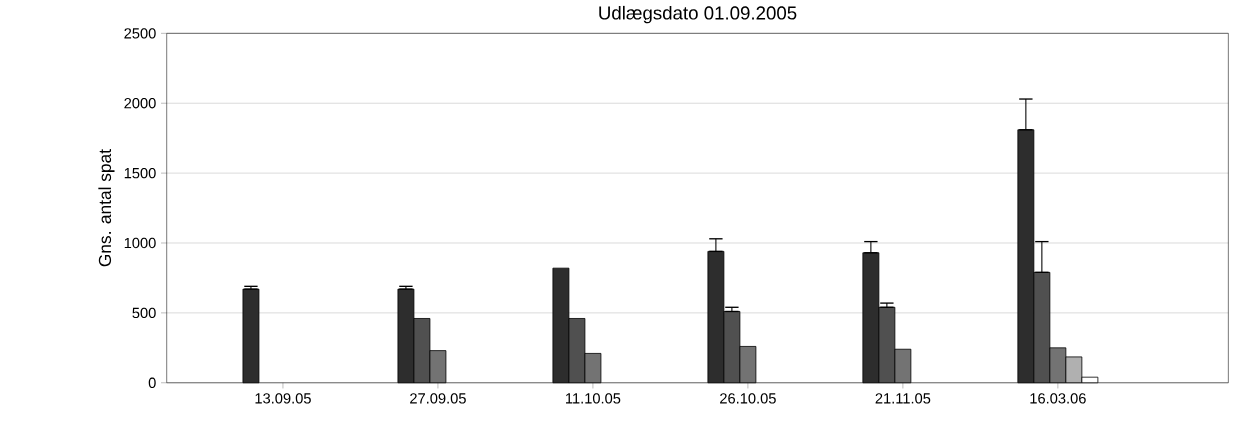  Describe the element at coordinates (1058, 398) in the screenshot. I see `x-tick-label: 16.03.06` at that location.